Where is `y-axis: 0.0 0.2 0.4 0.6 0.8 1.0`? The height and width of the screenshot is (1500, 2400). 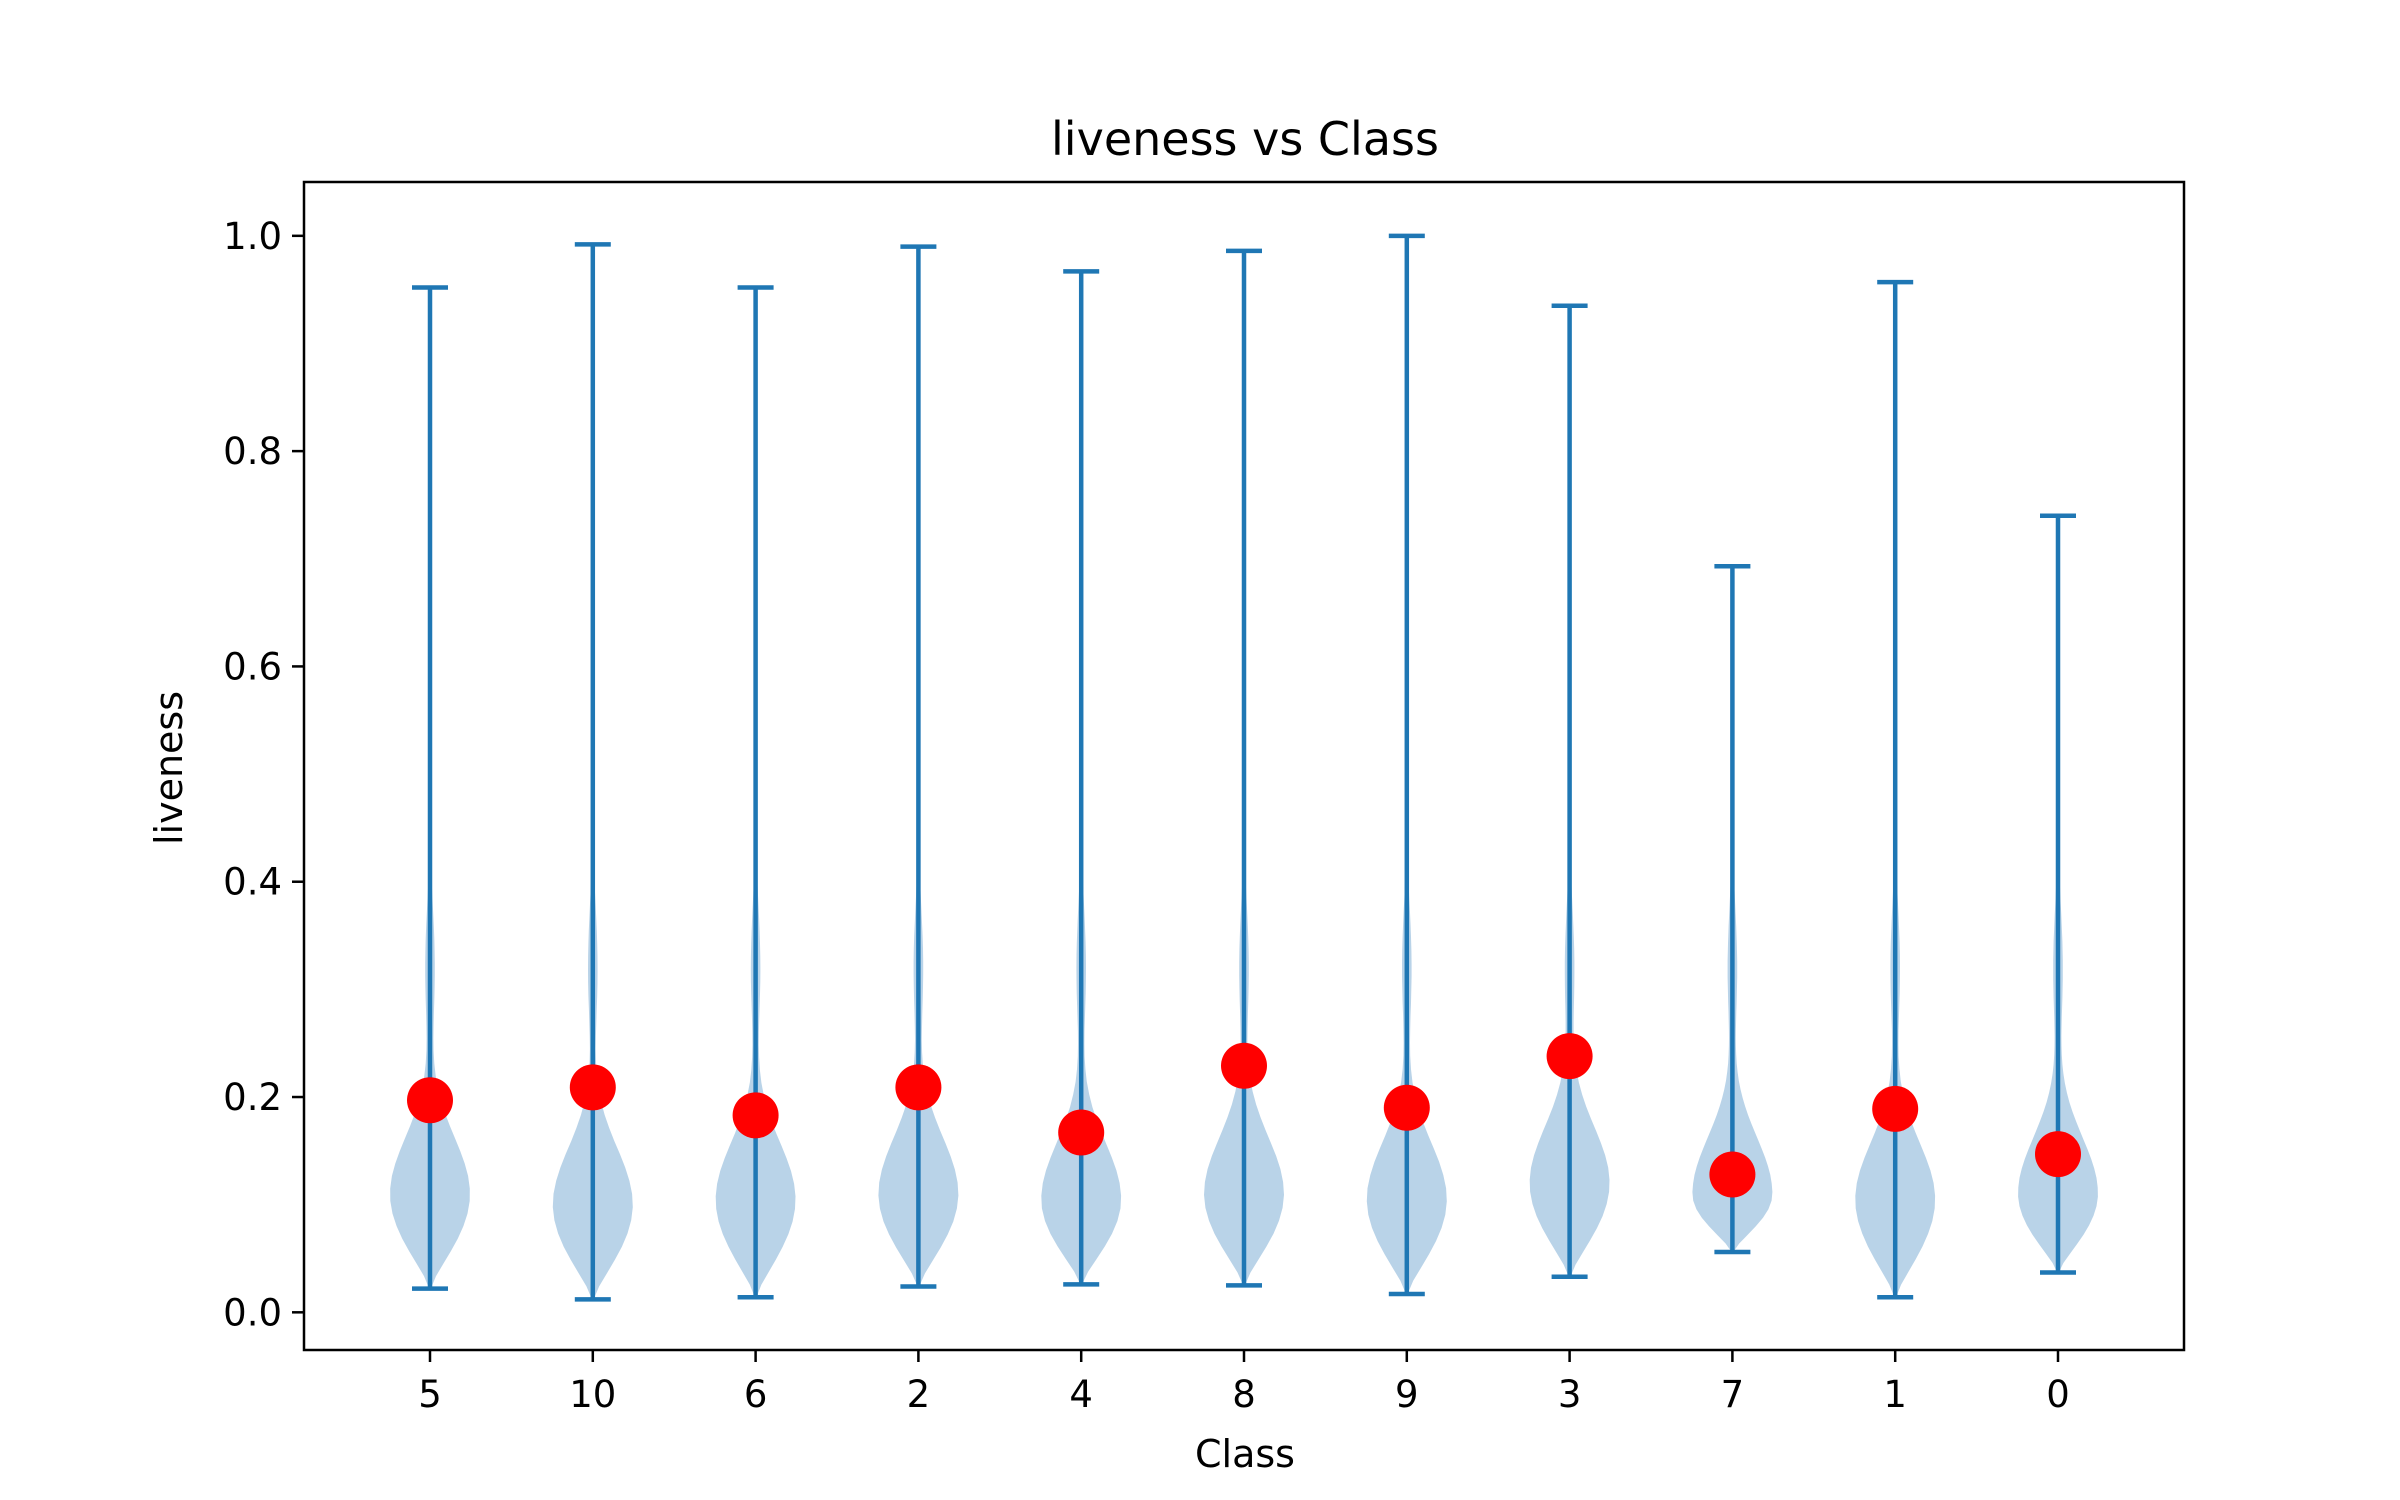
y-axis: 0.0 0.2 0.4 0.6 0.8 1.0 is located at coordinates (263, 774).